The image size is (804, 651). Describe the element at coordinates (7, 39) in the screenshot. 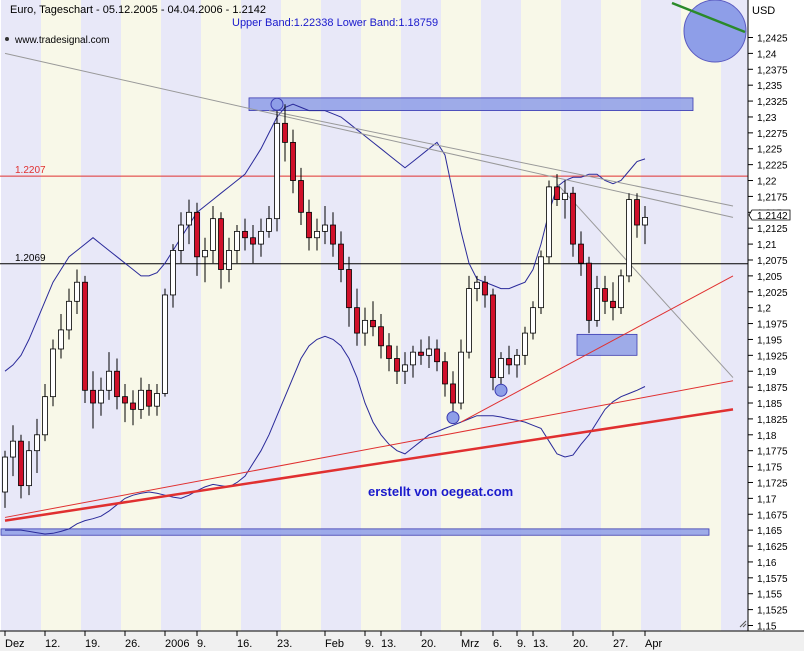

I see `source-bullet-icon` at that location.